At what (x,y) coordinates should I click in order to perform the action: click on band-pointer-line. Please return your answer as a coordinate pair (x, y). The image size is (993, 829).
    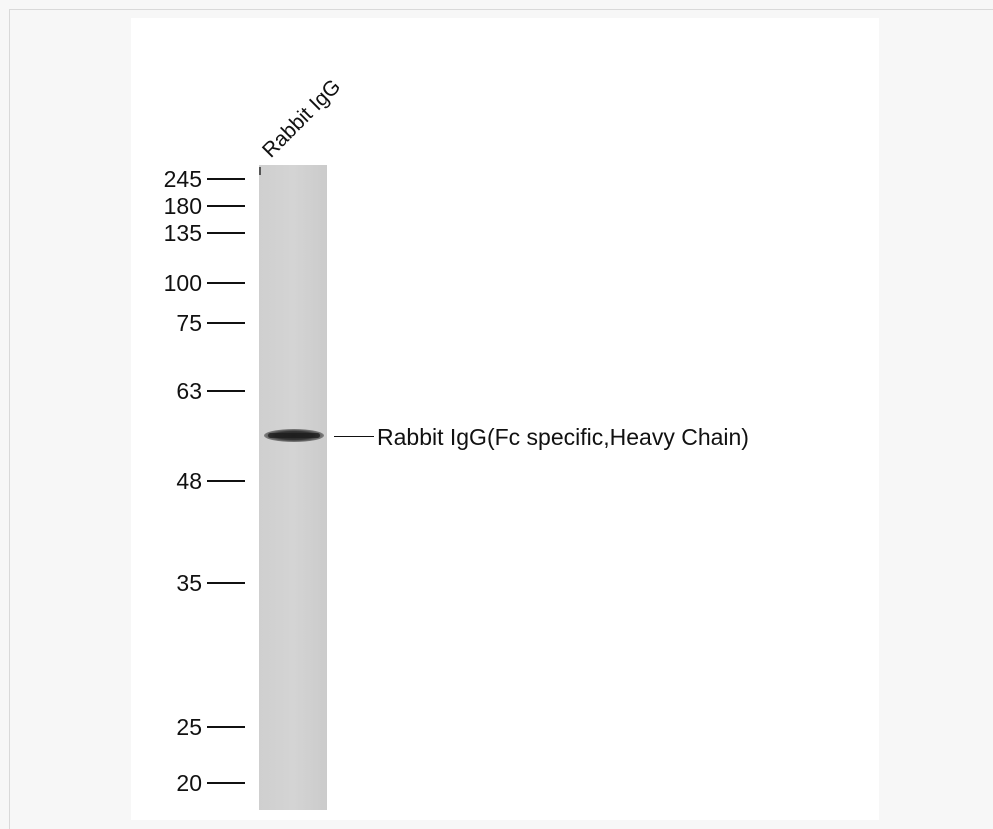
    Looking at the image, I should click on (354, 436).